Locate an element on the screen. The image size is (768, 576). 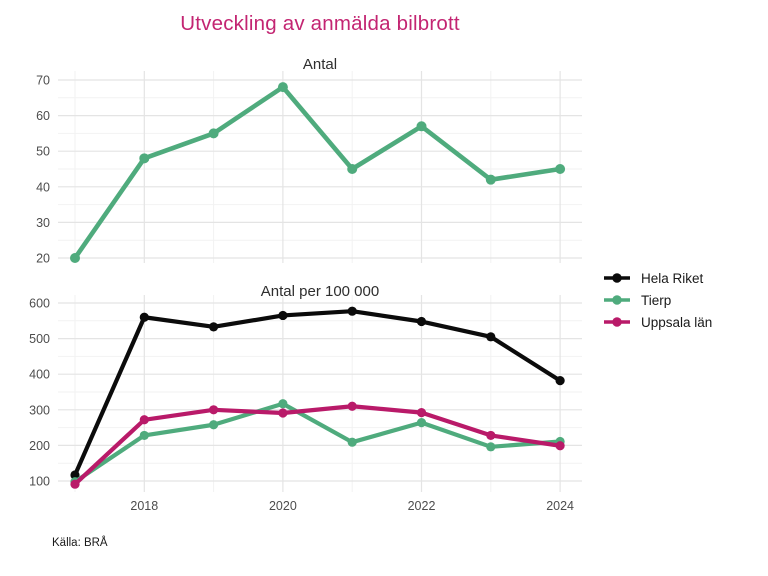
legend-item-uppsala-lan: Uppsala län is located at coordinates (657, 322).